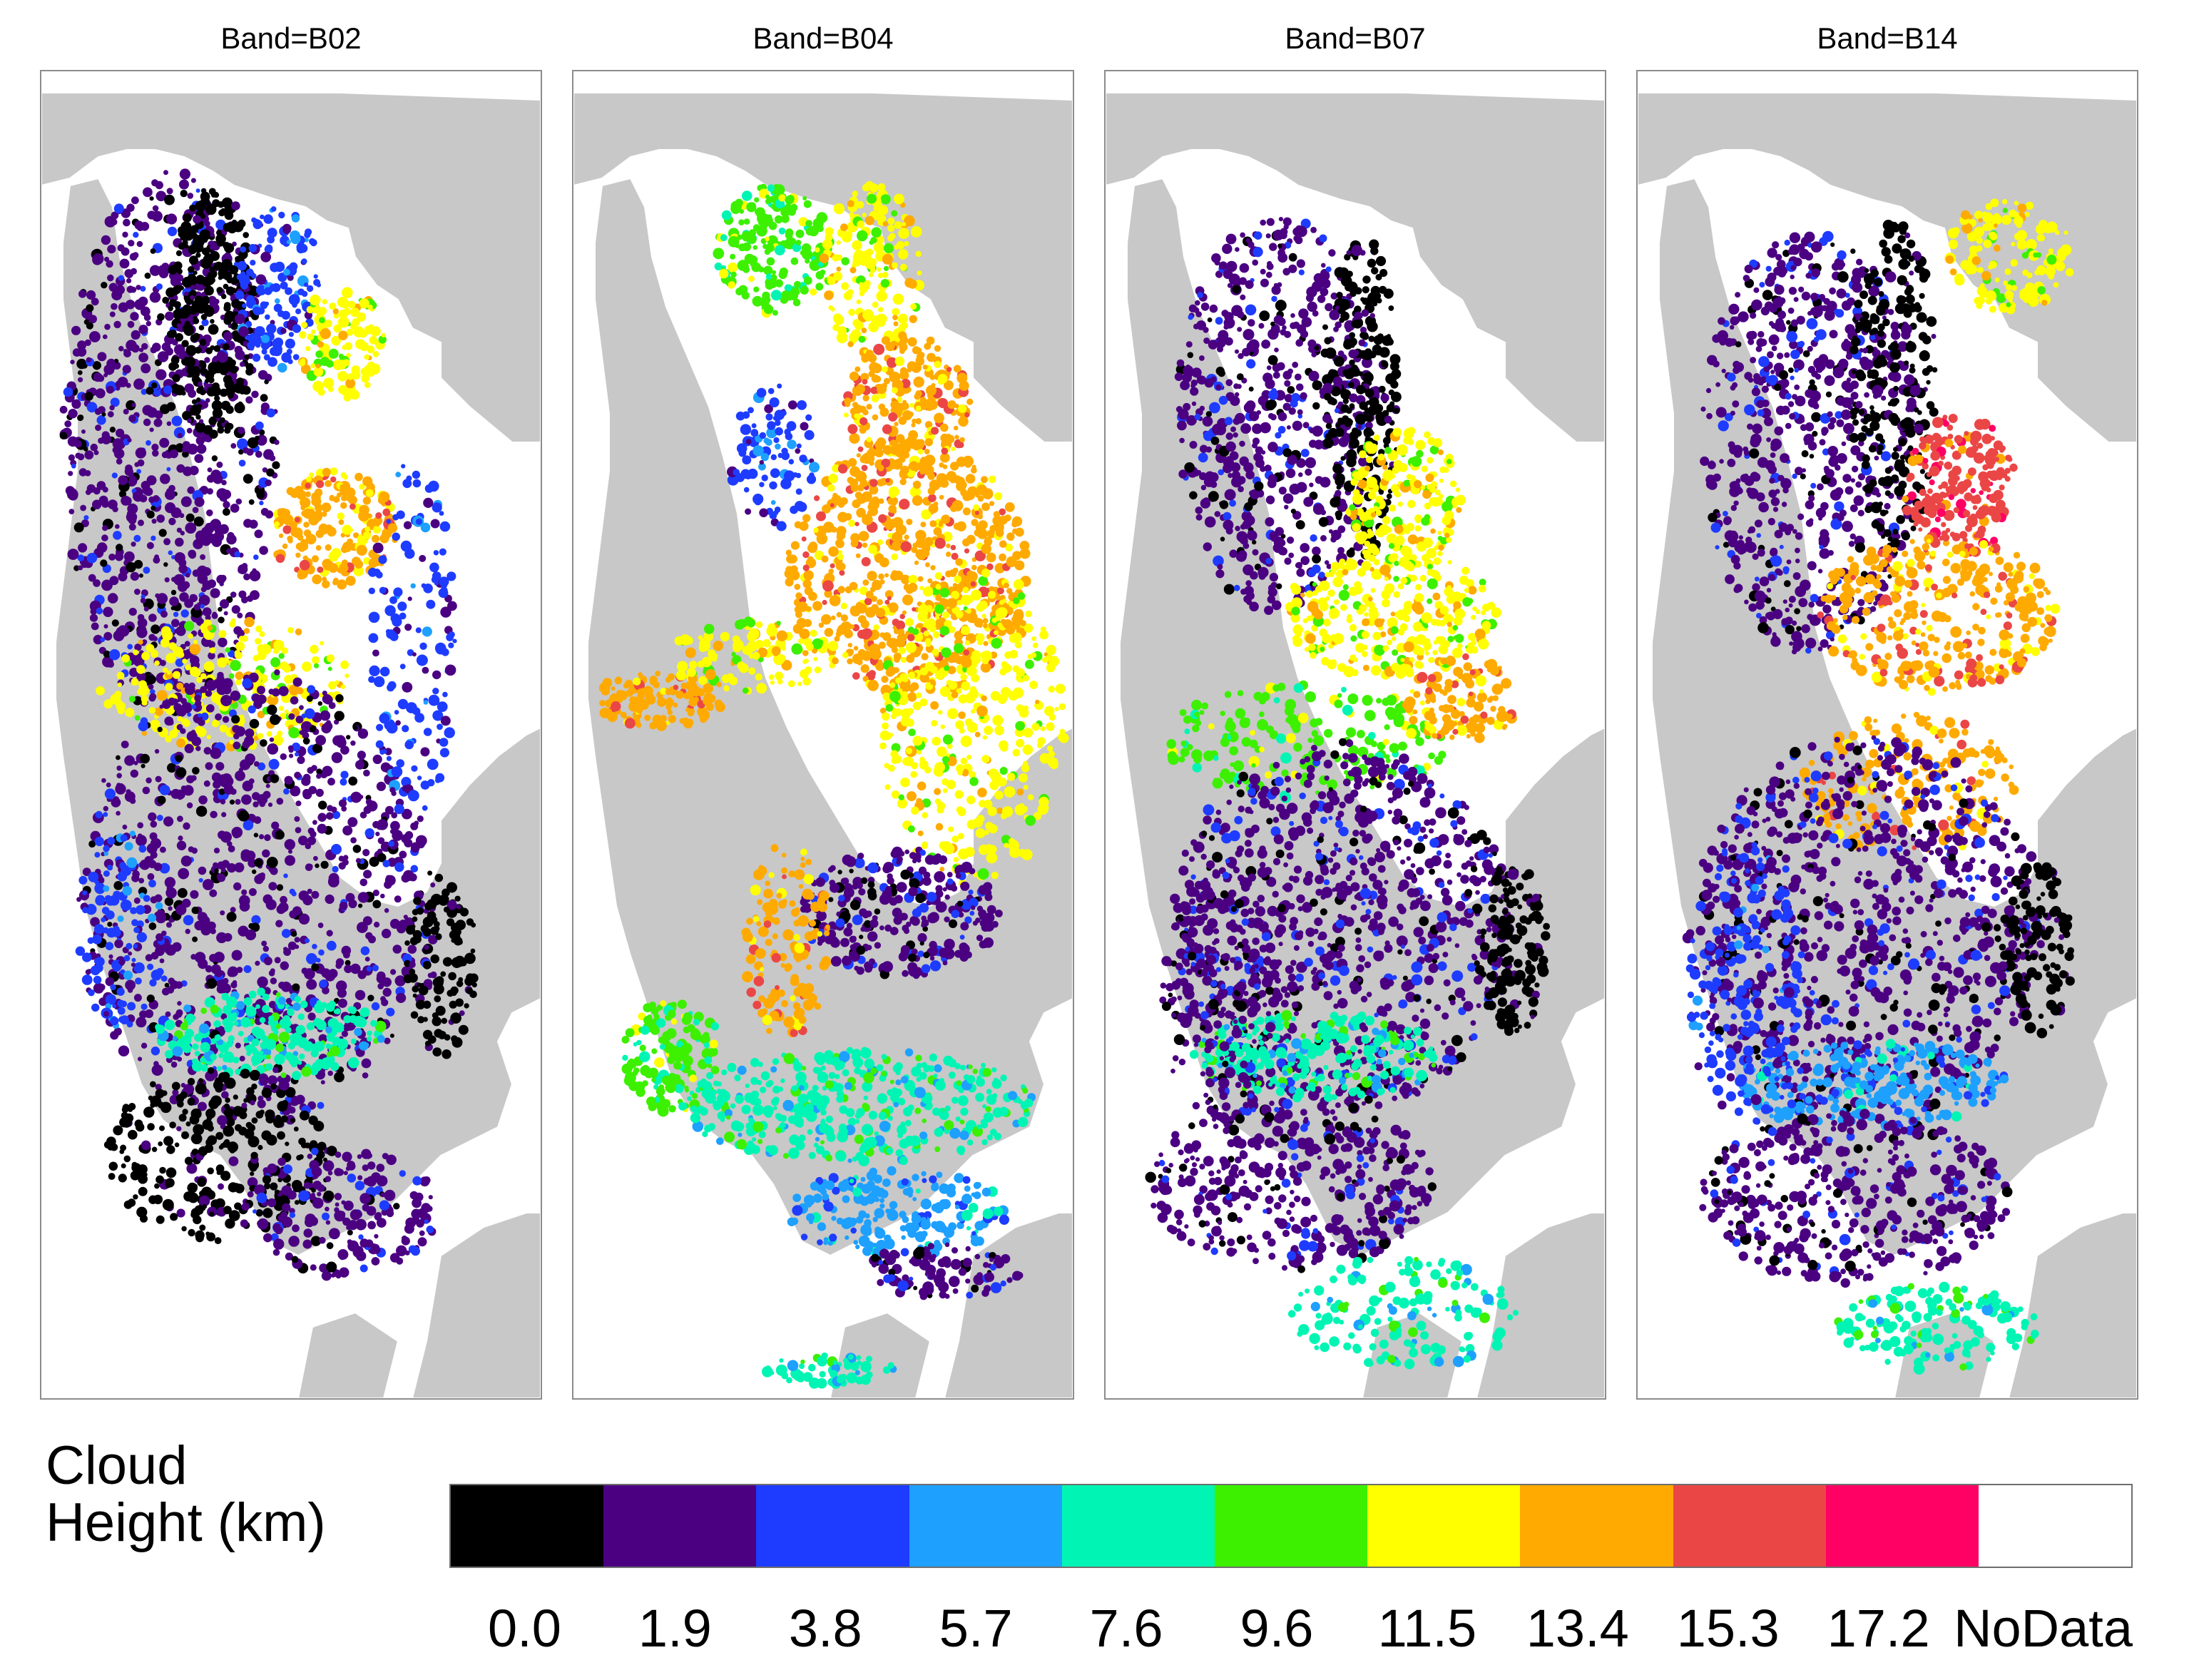 Image resolution: width=2199 pixels, height=1680 pixels. I want to click on colorbar-label: 9.6, so click(1277, 1628).